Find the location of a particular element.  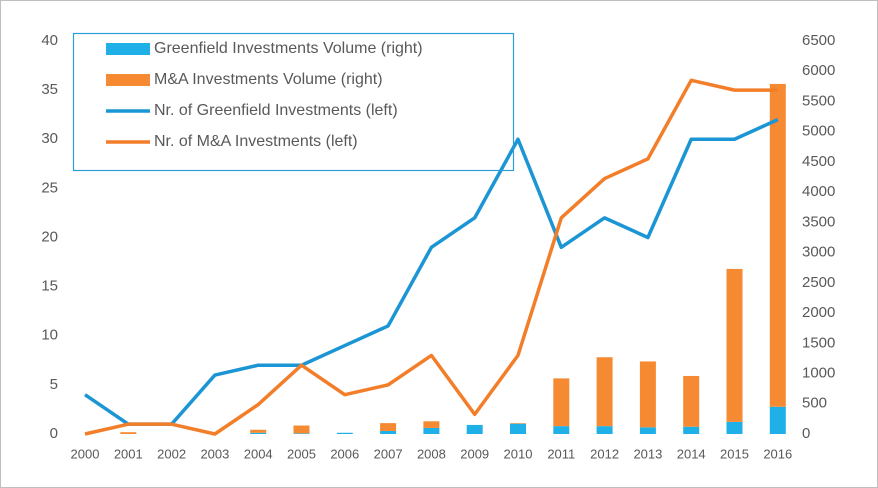

y-tick-label: 5 is located at coordinates (54, 384).